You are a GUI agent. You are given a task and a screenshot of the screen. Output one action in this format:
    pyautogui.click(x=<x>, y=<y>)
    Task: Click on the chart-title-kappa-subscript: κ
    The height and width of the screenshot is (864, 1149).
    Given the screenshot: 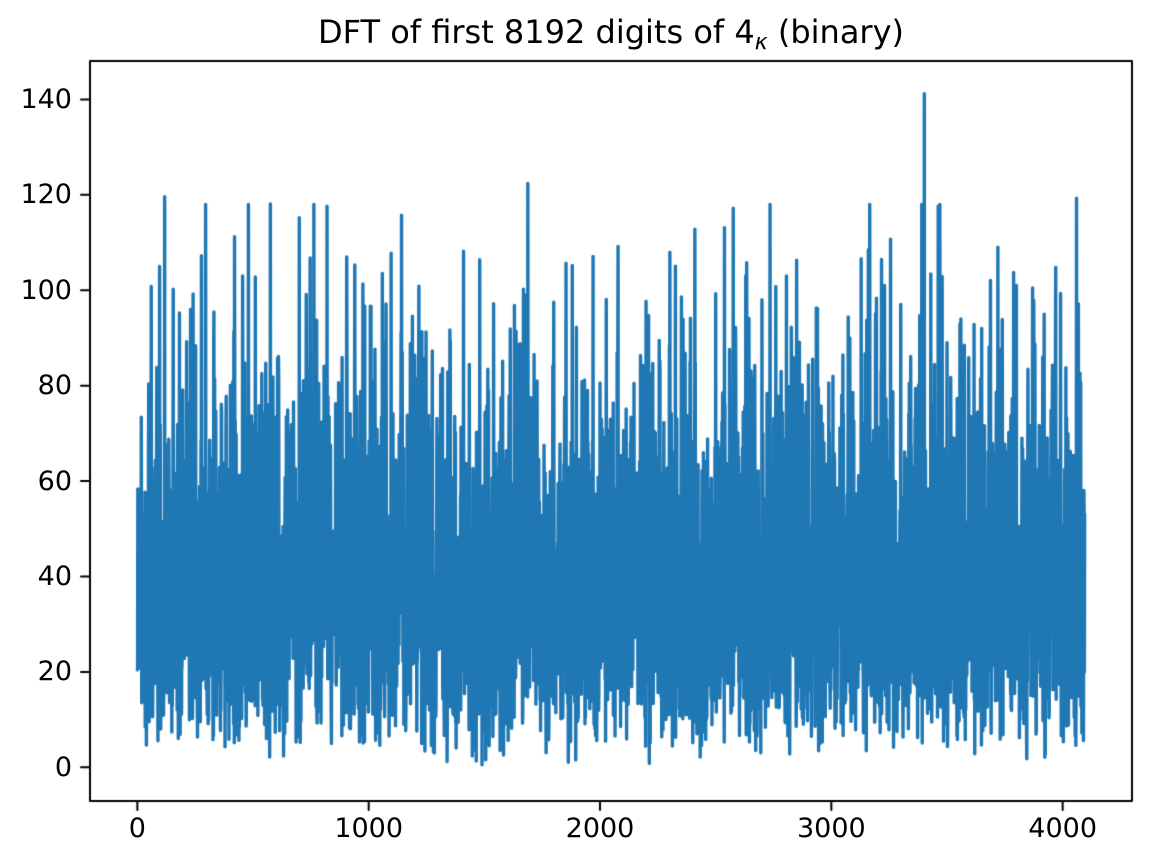 What is the action you would take?
    pyautogui.click(x=761, y=42)
    